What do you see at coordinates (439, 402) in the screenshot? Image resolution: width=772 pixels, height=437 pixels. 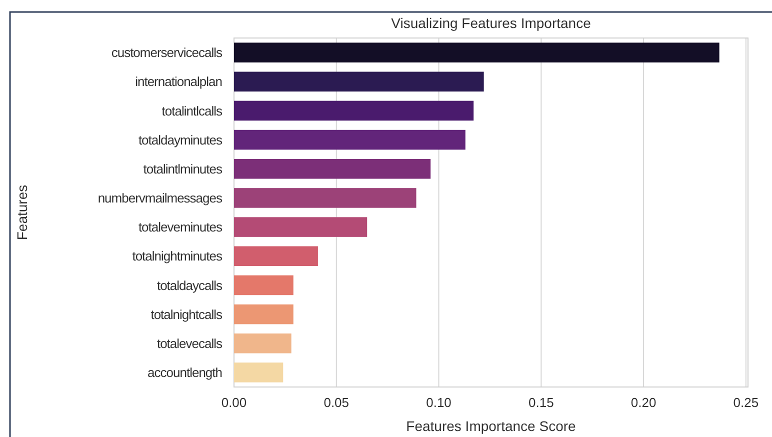 I see `x-tick-label: 0.10` at bounding box center [439, 402].